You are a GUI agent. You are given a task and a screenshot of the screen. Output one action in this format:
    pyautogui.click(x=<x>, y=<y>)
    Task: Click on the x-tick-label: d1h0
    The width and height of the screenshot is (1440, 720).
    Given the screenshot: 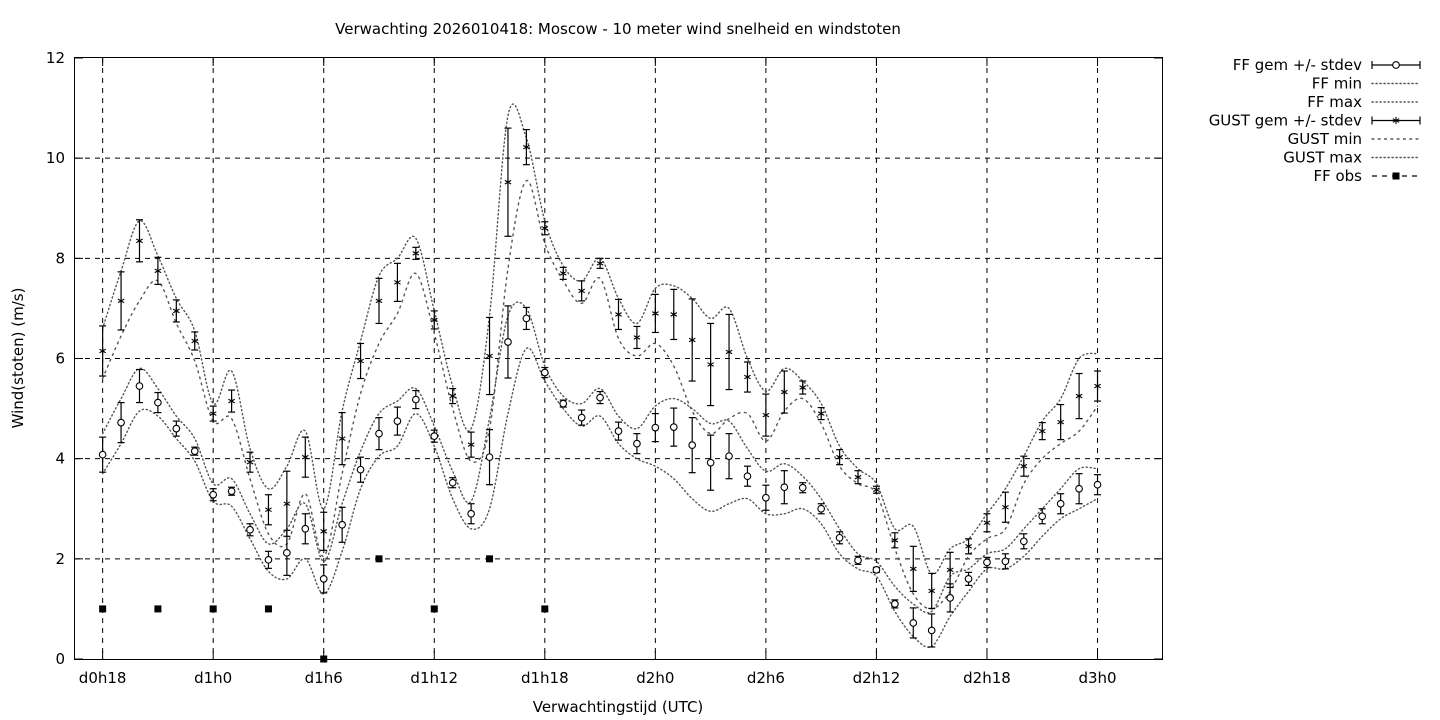 What is the action you would take?
    pyautogui.click(x=213, y=678)
    